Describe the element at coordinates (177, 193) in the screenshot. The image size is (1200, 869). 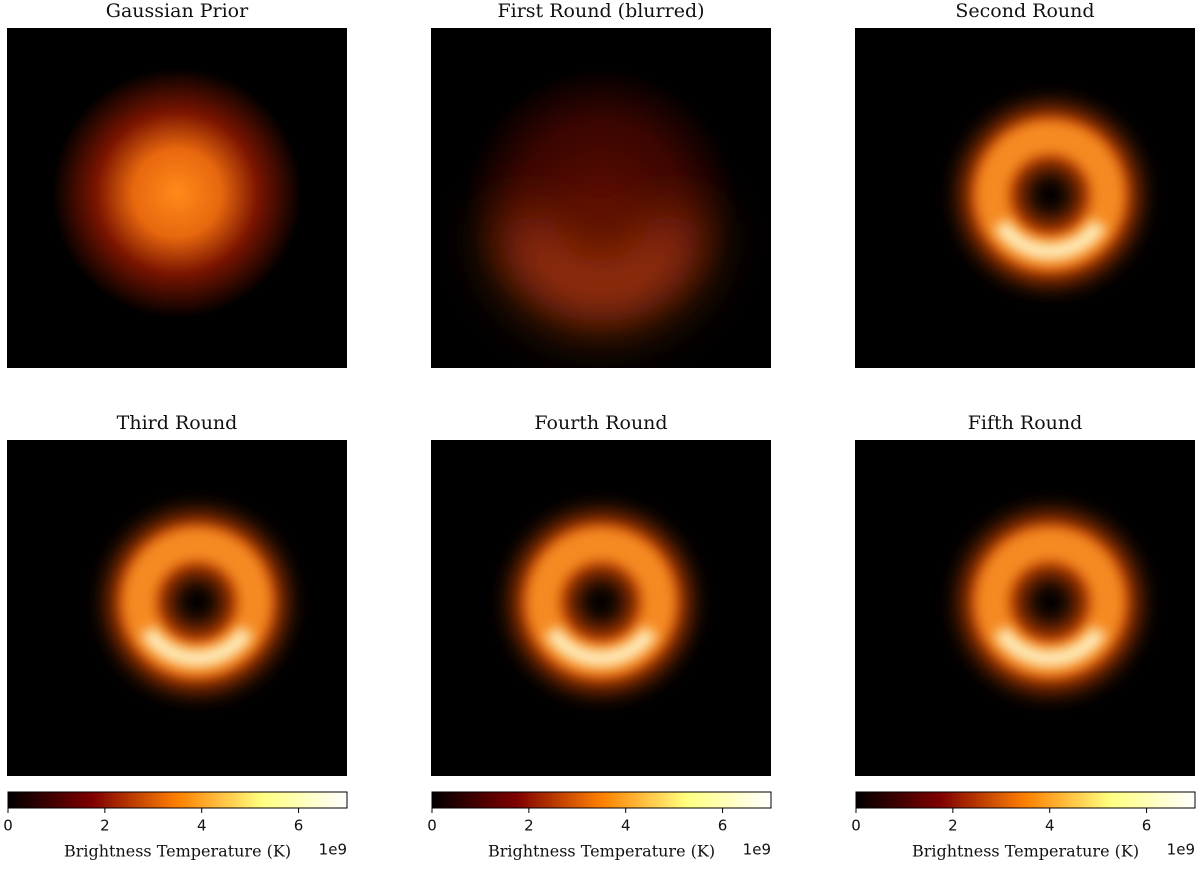
I see `blob` at that location.